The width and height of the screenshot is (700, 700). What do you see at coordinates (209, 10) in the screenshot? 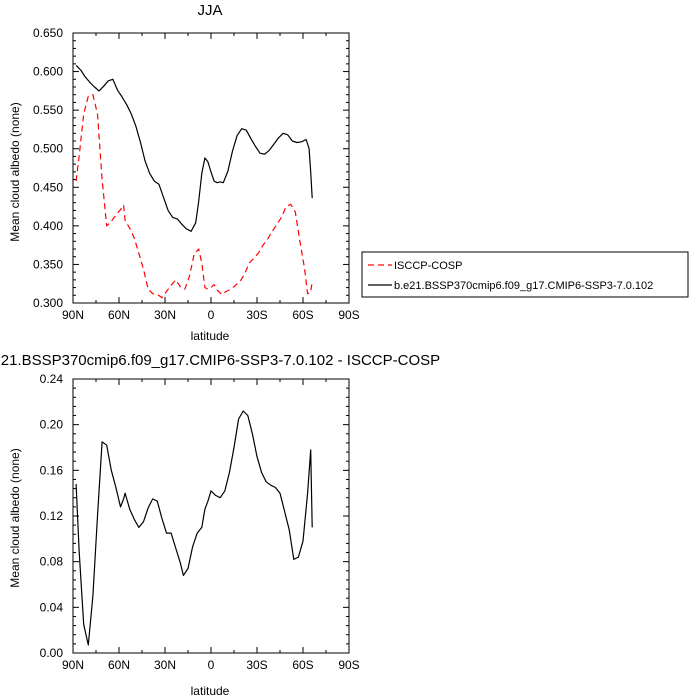
I see `top-chart-title: JJA` at bounding box center [209, 10].